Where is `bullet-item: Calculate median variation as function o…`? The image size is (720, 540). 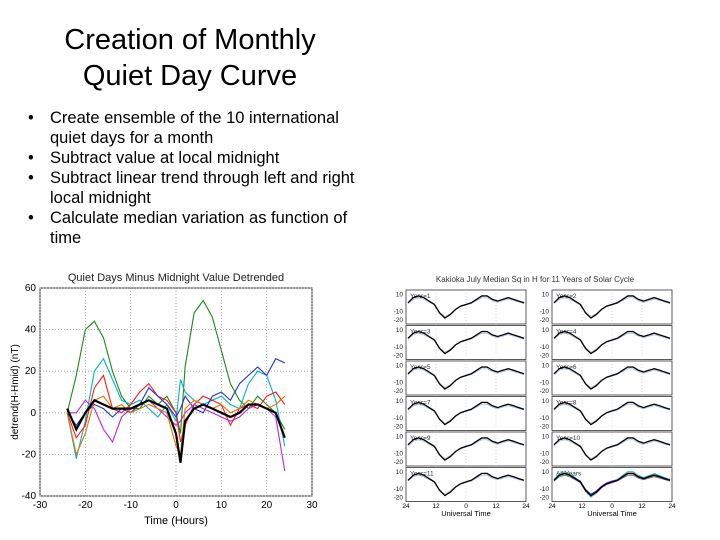
bullet-item: Calculate median variation as function o… is located at coordinates (193, 228).